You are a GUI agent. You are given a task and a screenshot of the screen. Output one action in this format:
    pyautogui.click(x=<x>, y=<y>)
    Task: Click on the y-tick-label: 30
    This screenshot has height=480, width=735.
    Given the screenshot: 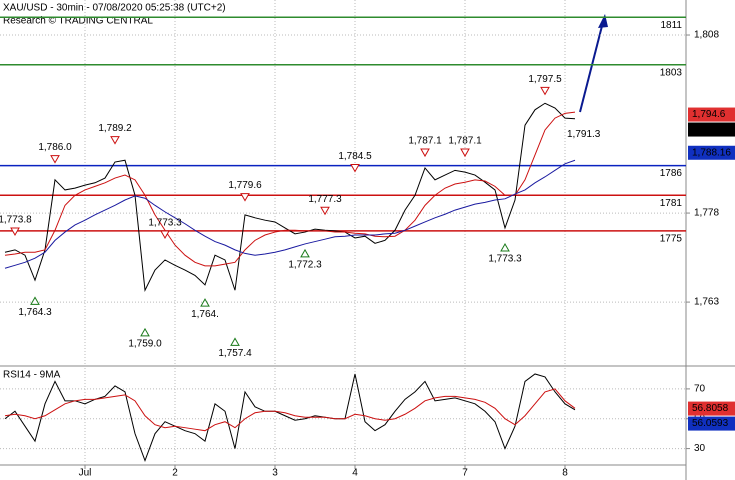 What is the action you would take?
    pyautogui.click(x=700, y=448)
    